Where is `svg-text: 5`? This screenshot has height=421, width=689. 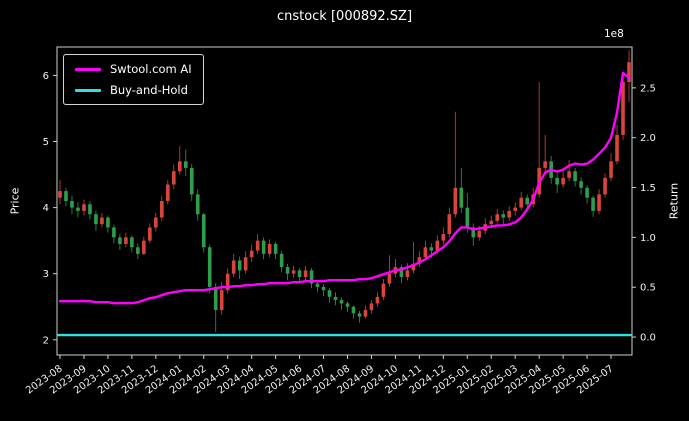 svg-text: 5 is located at coordinates (46, 142).